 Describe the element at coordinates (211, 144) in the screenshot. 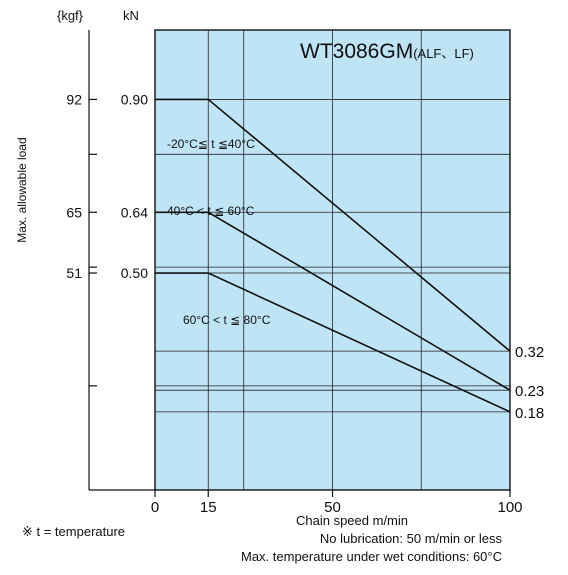

I see `series-label-1: -20°C≦ t ≦40°C` at that location.